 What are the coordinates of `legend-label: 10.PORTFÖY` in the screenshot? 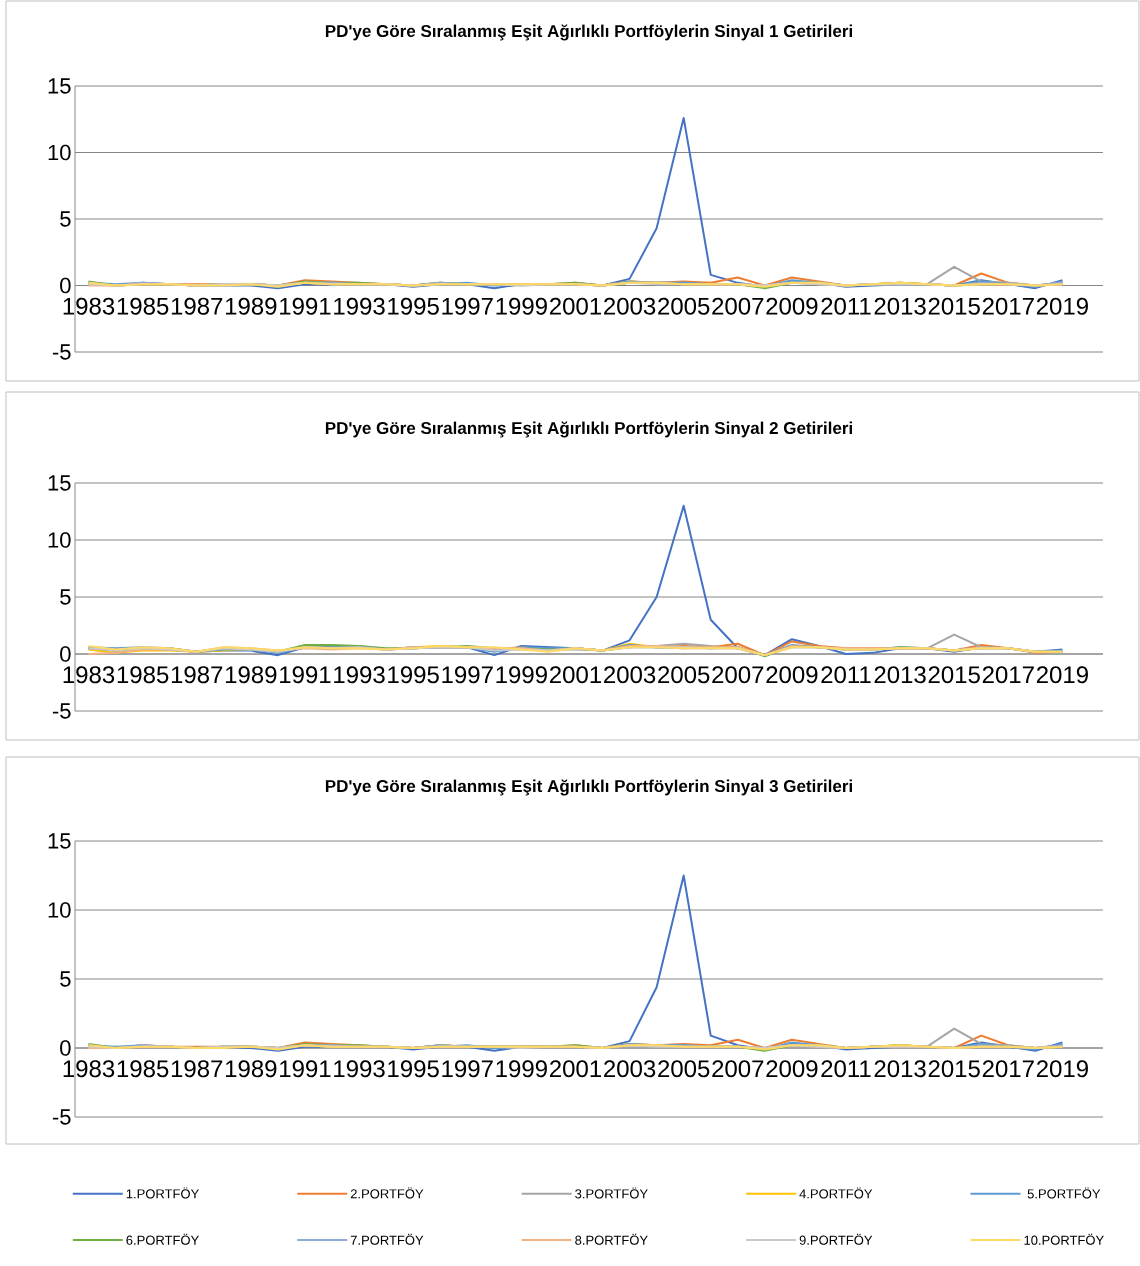 It's located at (1064, 1239).